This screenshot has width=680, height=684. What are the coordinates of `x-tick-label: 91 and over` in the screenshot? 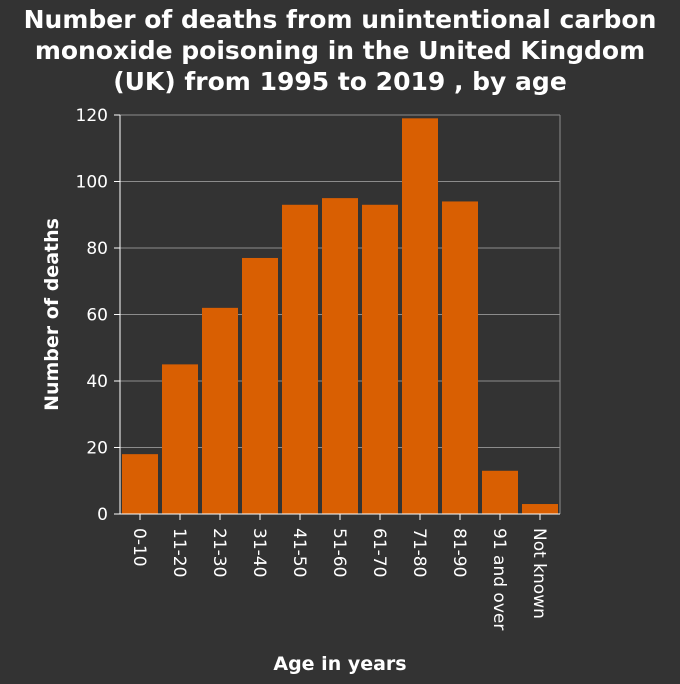 It's located at (499, 579).